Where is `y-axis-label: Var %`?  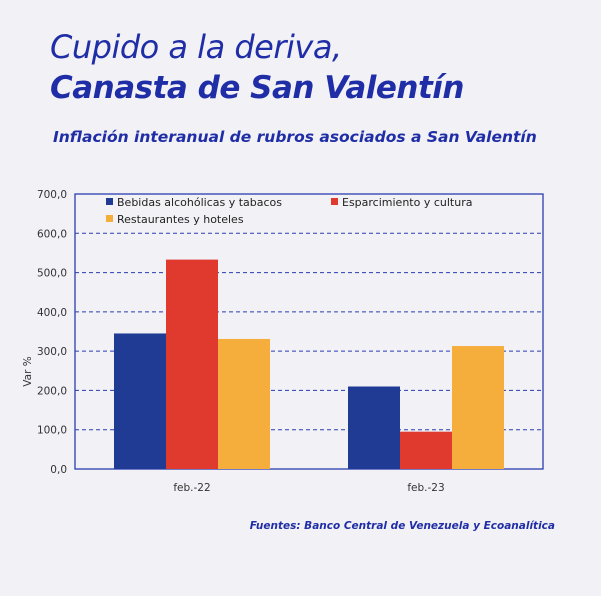 y-axis-label: Var % is located at coordinates (28, 371).